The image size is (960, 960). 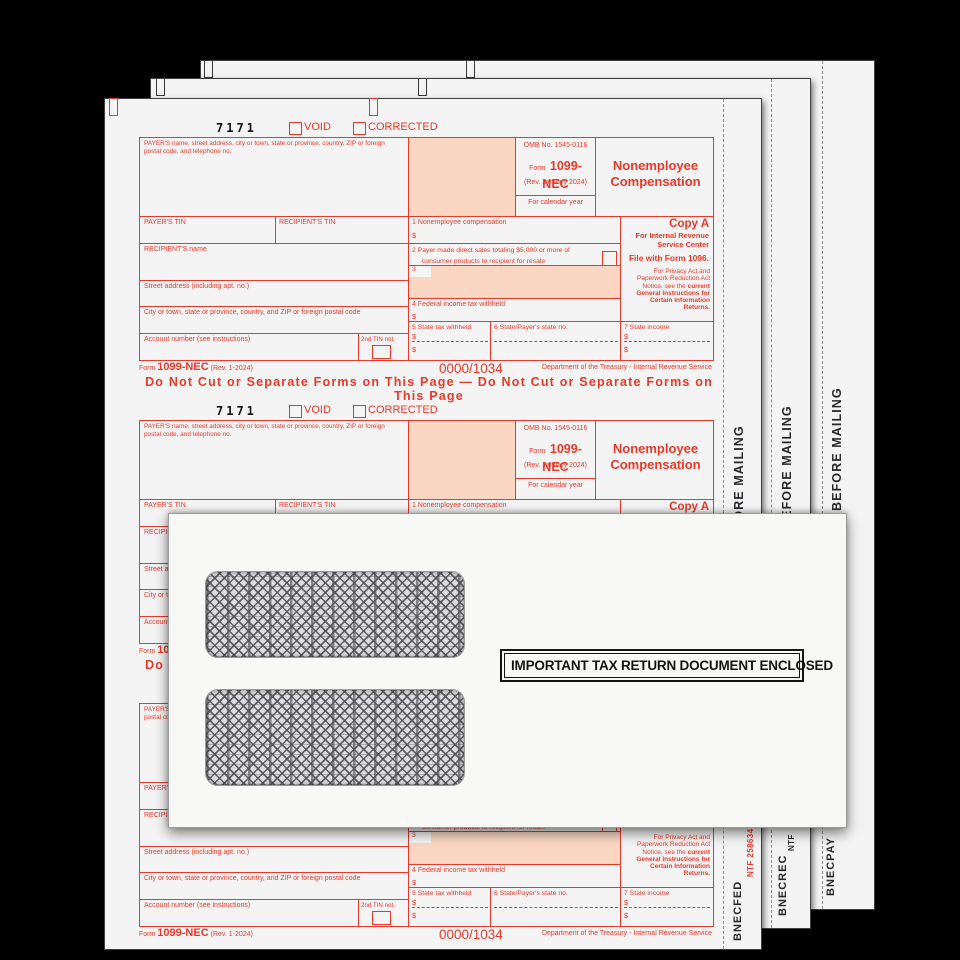 What do you see at coordinates (681, 271) in the screenshot?
I see `privacy-line: For Privacy Act and` at bounding box center [681, 271].